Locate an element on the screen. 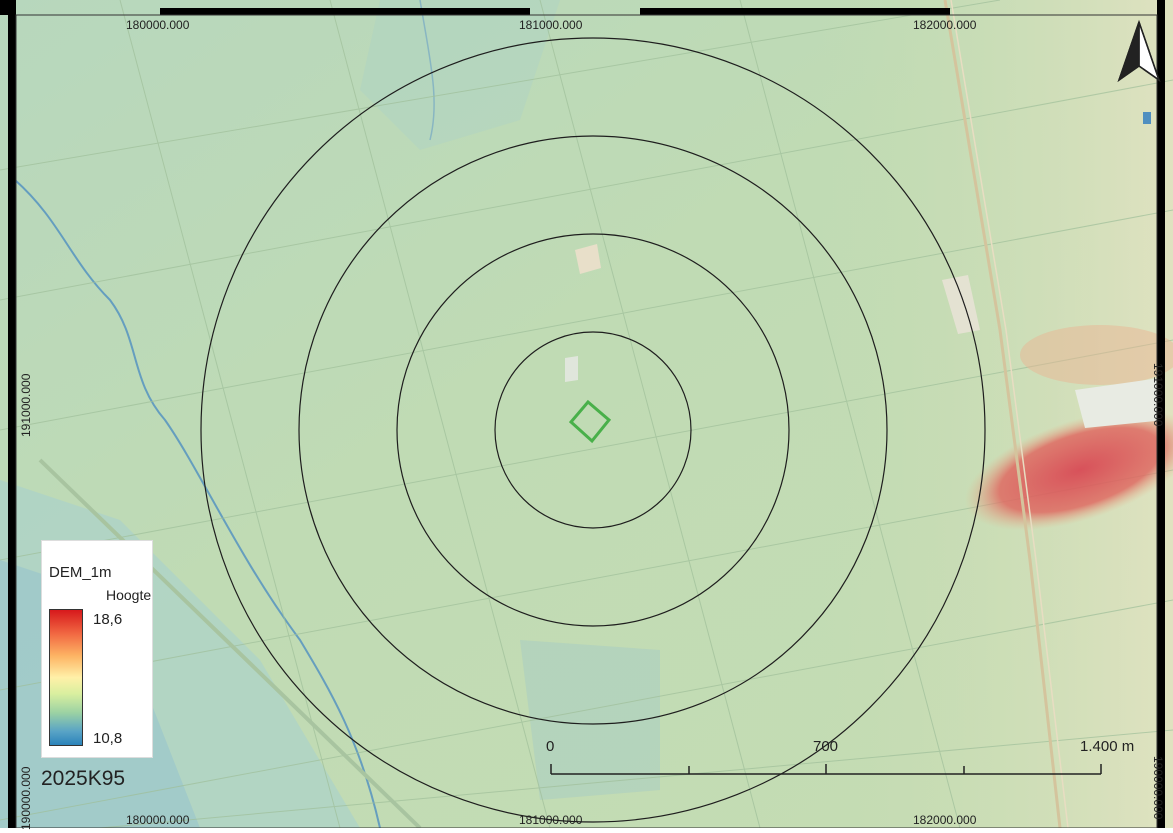  scalebar is located at coordinates (826, 769).